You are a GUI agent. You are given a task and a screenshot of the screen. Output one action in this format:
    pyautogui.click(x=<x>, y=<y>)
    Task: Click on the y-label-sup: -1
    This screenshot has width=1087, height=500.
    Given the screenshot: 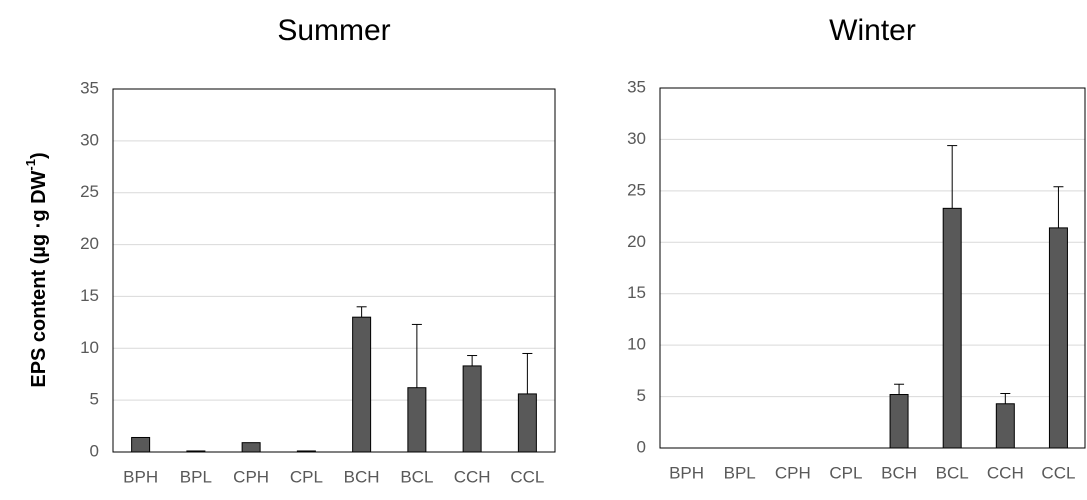 What is the action you would take?
    pyautogui.click(x=30, y=165)
    